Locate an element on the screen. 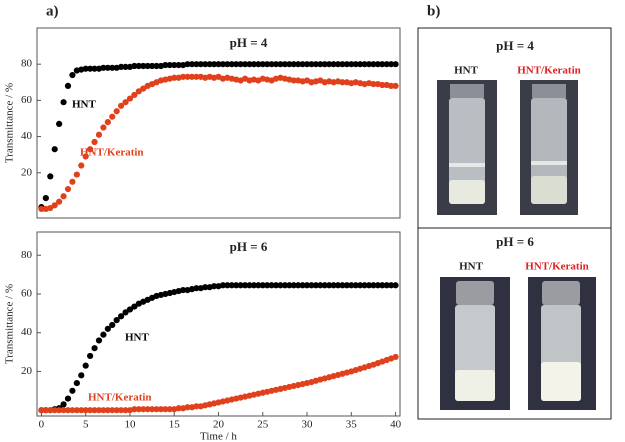 The height and width of the screenshot is (442, 625). x-tick-label: 15 is located at coordinates (175, 425).